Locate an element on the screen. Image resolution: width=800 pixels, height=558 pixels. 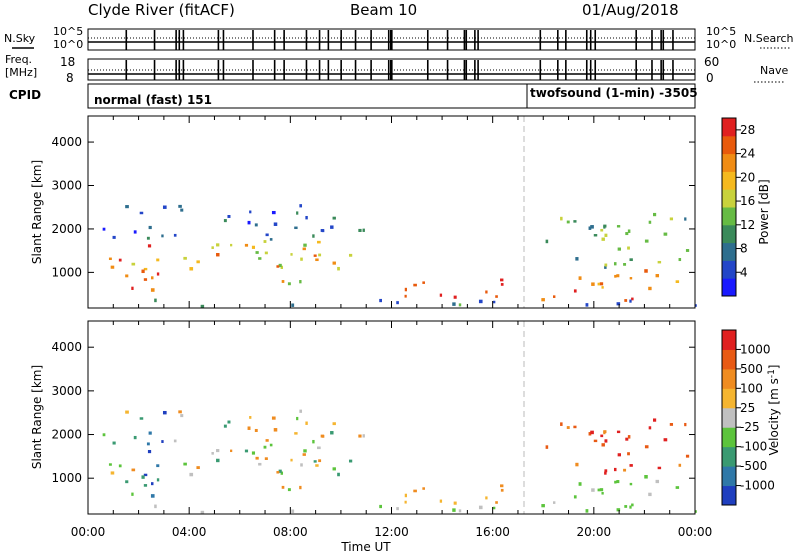
freq-label: Freq. is located at coordinates (18, 59).